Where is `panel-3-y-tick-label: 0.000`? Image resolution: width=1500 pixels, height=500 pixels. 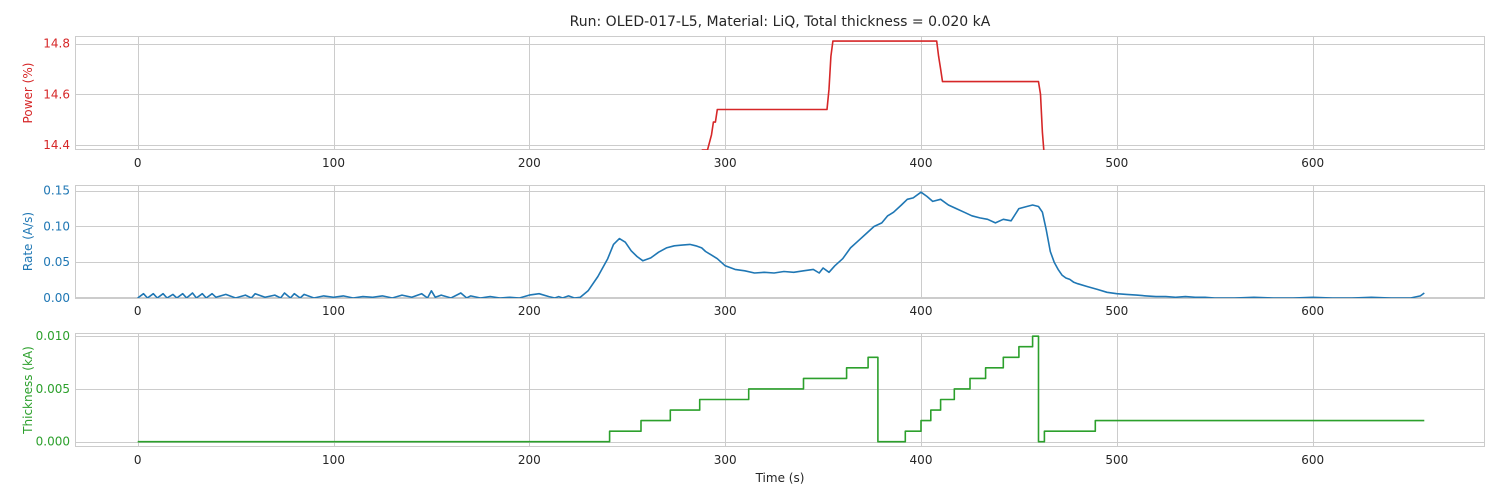 panel-3-y-tick-label: 0.000 is located at coordinates (53, 442).